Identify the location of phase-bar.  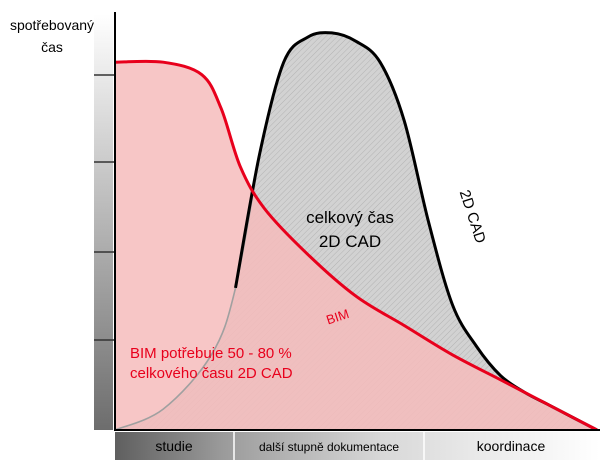
(357, 446).